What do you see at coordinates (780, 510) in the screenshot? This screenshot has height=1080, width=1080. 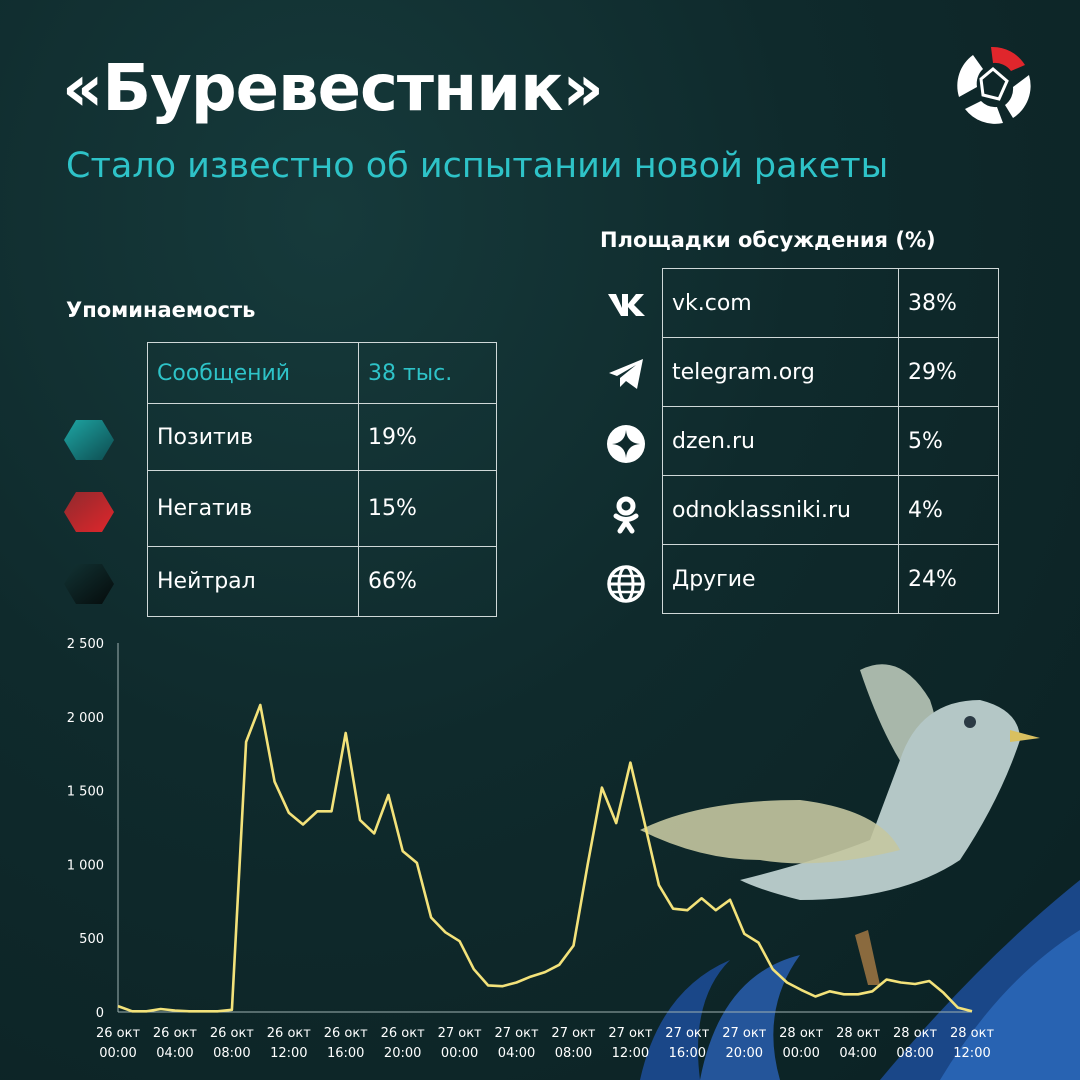 I see `platform-name: odnoklassniki.ru` at bounding box center [780, 510].